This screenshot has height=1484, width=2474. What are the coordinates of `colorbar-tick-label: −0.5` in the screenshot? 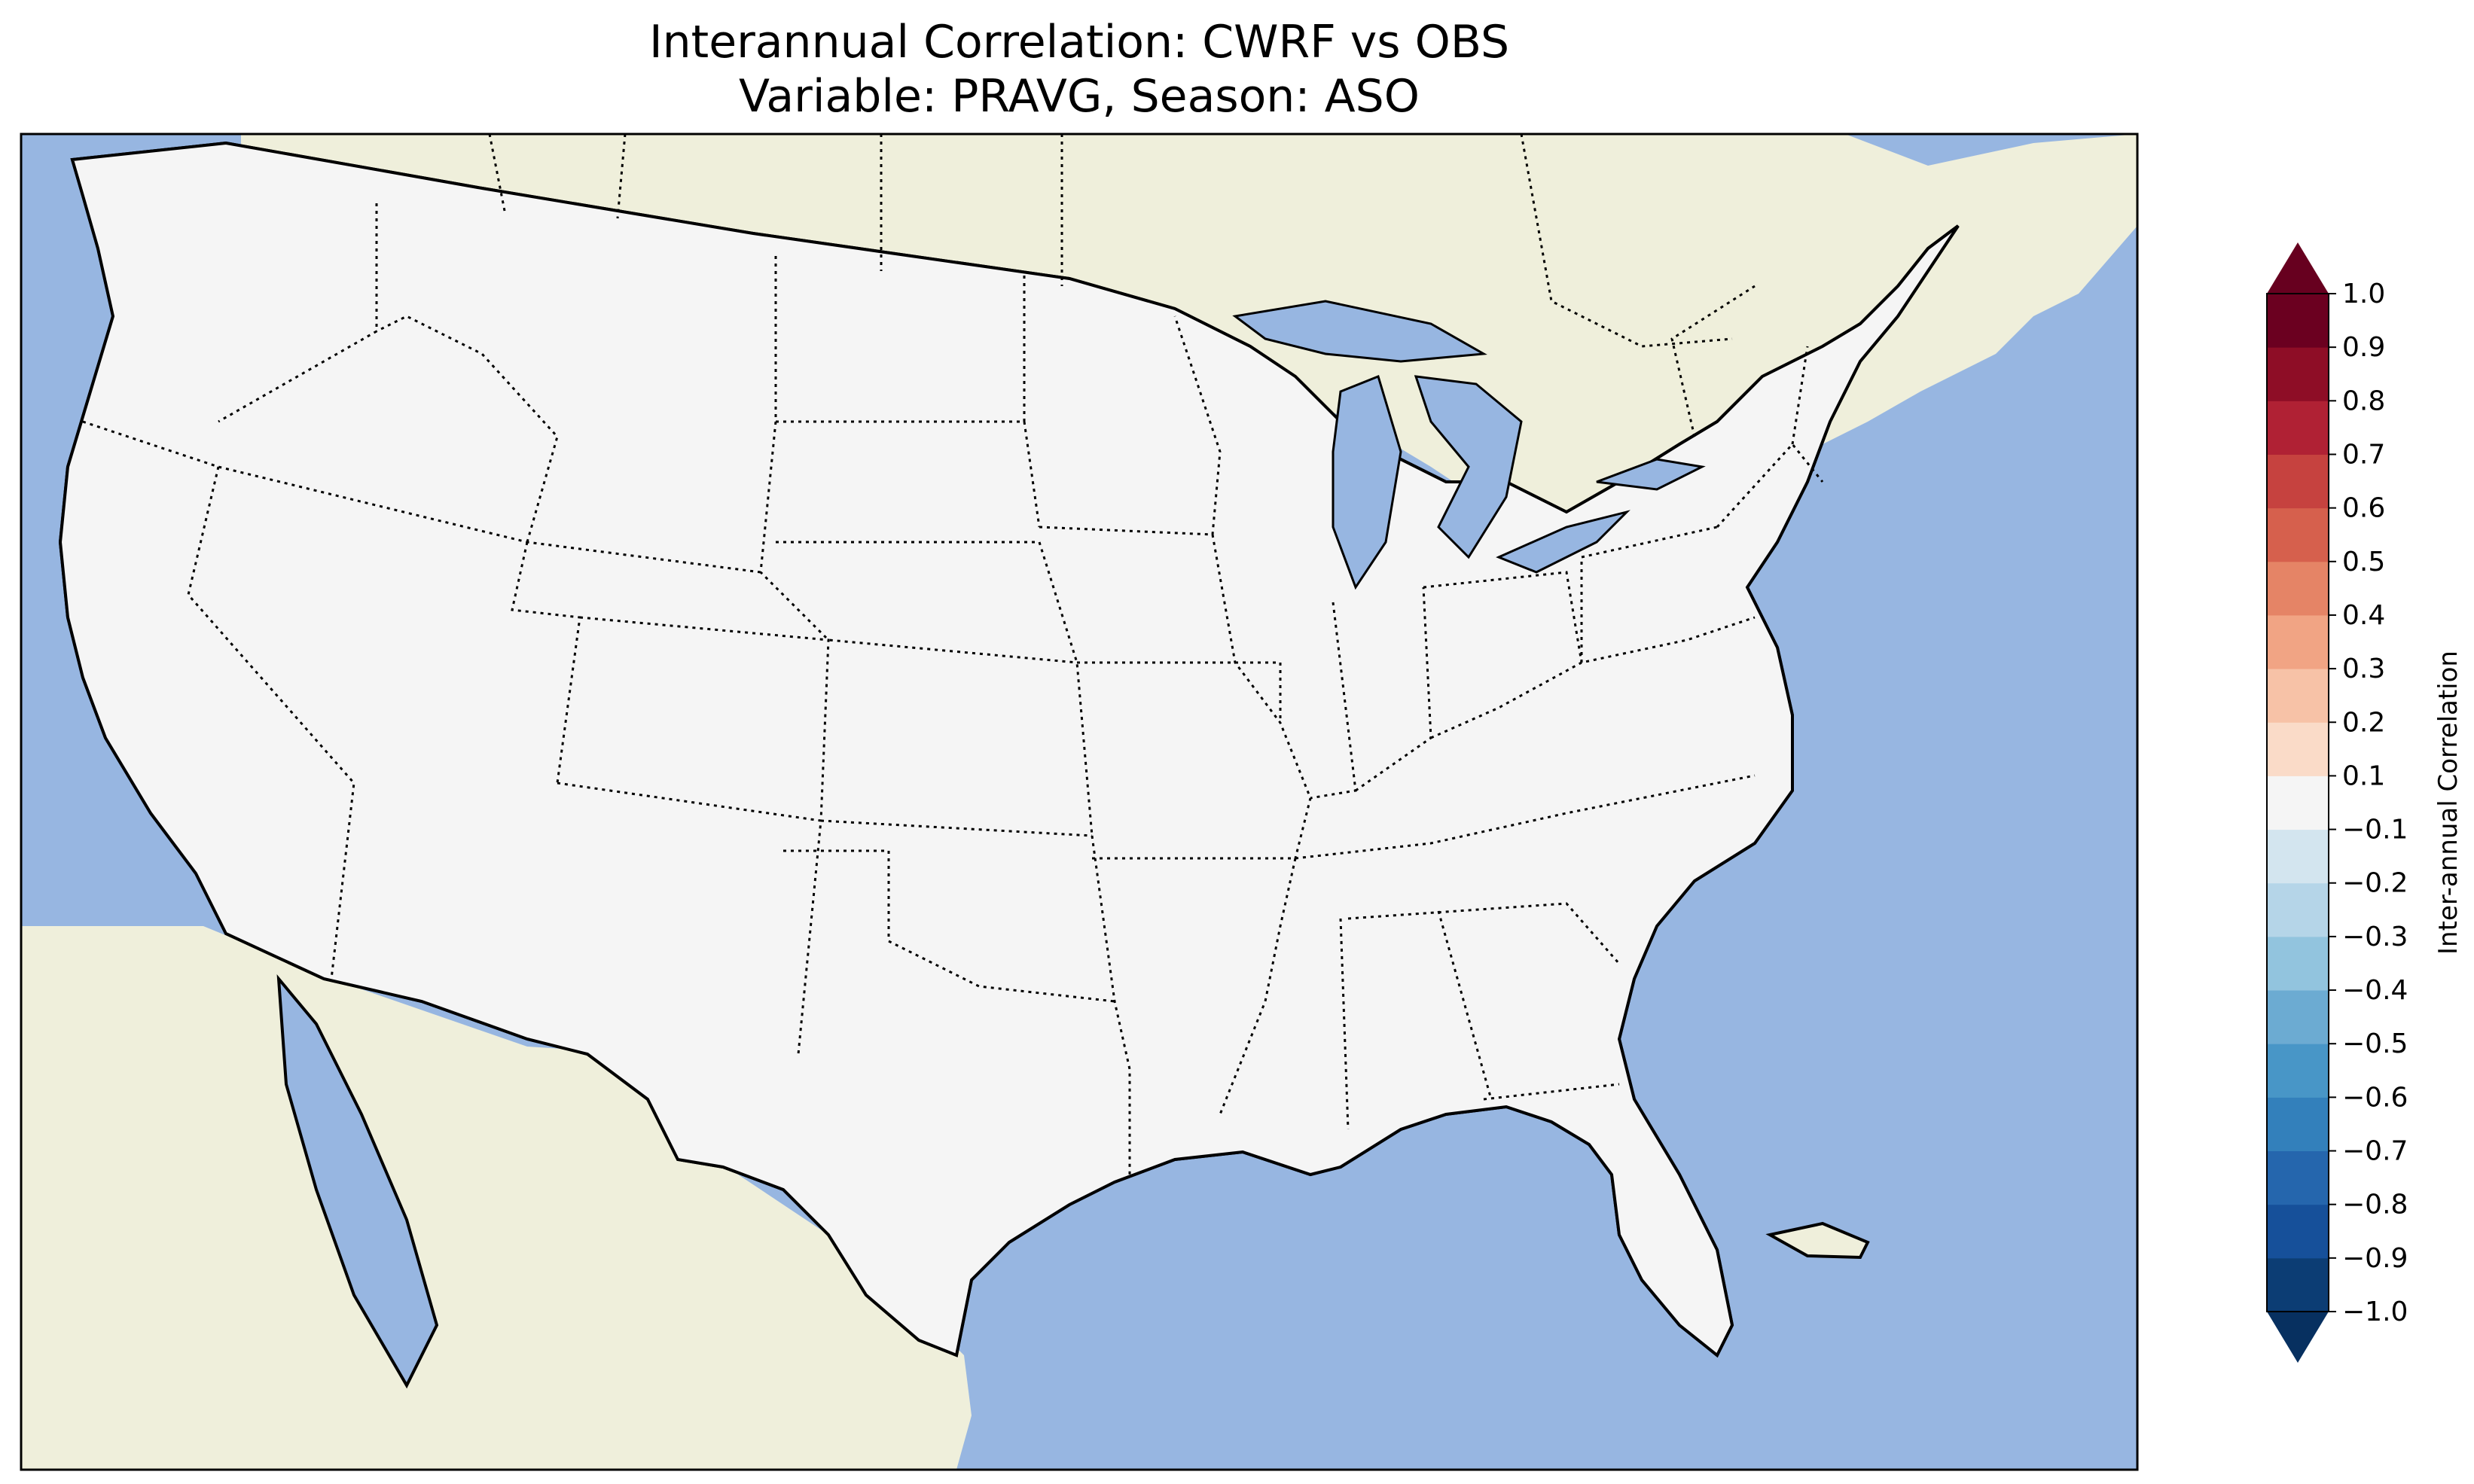 It's located at (2375, 1043).